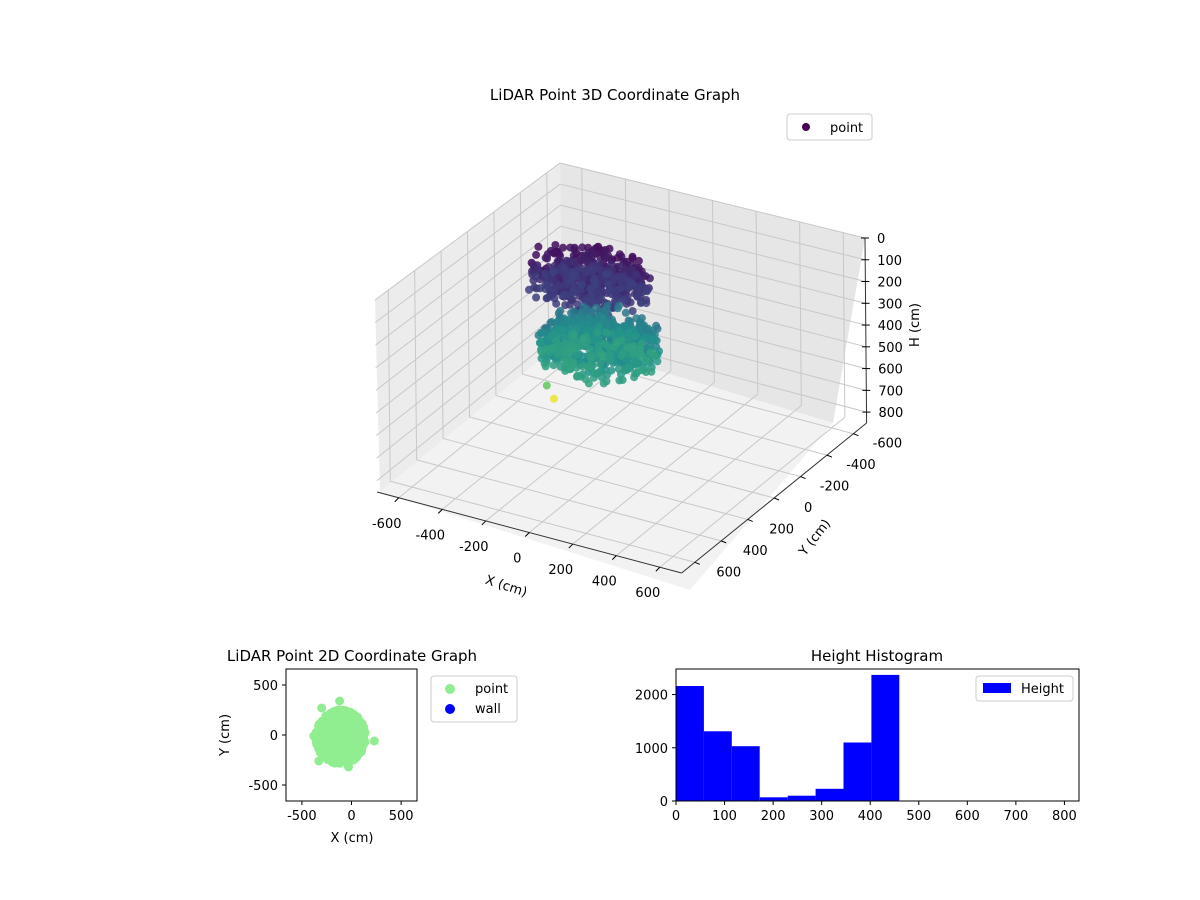 The height and width of the screenshot is (900, 1200). I want to click on legend-label-point-3d: point, so click(846, 128).